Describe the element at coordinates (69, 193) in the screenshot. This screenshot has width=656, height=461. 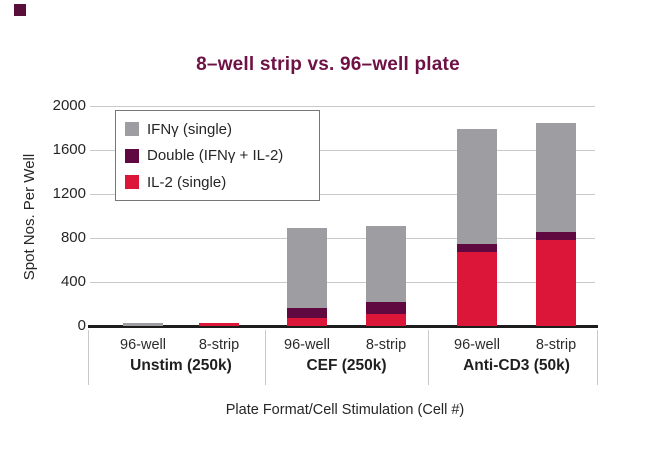
I see `y-tick-label-1200: 1200` at that location.